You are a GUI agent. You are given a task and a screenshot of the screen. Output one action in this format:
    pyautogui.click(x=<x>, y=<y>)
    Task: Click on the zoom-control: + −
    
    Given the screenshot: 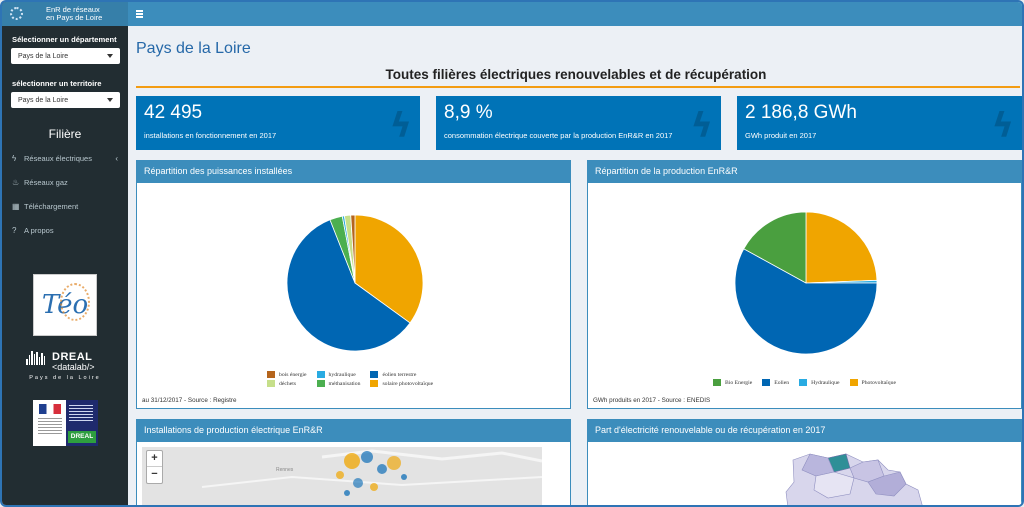 What is the action you would take?
    pyautogui.click(x=154, y=467)
    